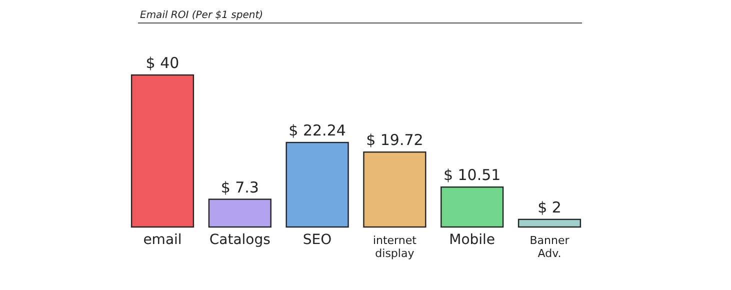 The height and width of the screenshot is (290, 731). What do you see at coordinates (472, 175) in the screenshot?
I see `data-label: $ 10.51` at bounding box center [472, 175].